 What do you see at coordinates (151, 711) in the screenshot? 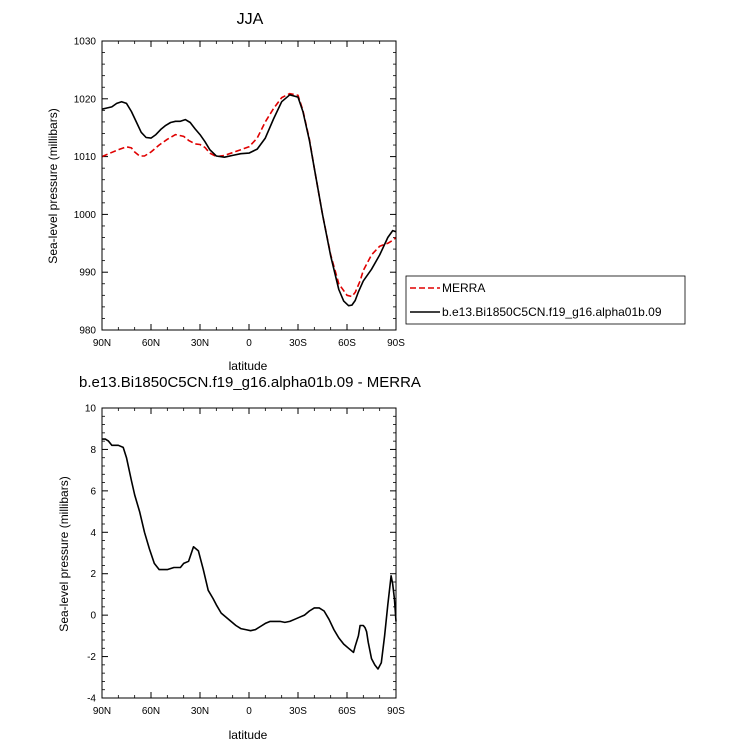
I see `chart2-xtick-label: 60N` at bounding box center [151, 711].